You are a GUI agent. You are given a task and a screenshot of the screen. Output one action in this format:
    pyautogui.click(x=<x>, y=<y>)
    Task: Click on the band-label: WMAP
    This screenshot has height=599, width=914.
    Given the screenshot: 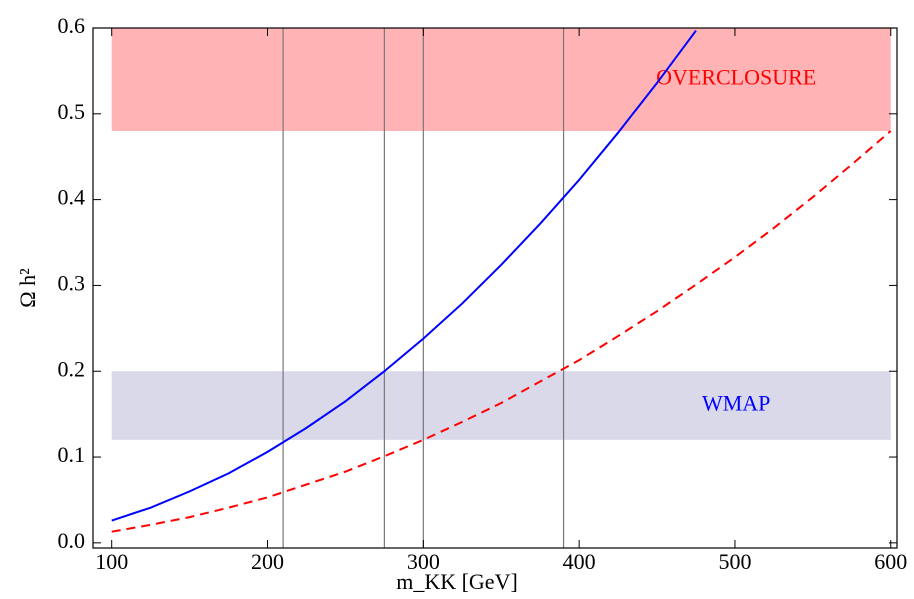 What is the action you would take?
    pyautogui.click(x=736, y=403)
    